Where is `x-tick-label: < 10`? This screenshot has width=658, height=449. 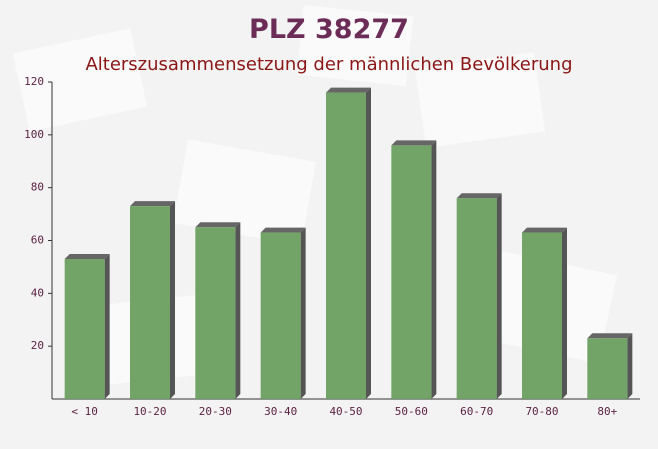 x-tick-label: < 10 is located at coordinates (84, 411).